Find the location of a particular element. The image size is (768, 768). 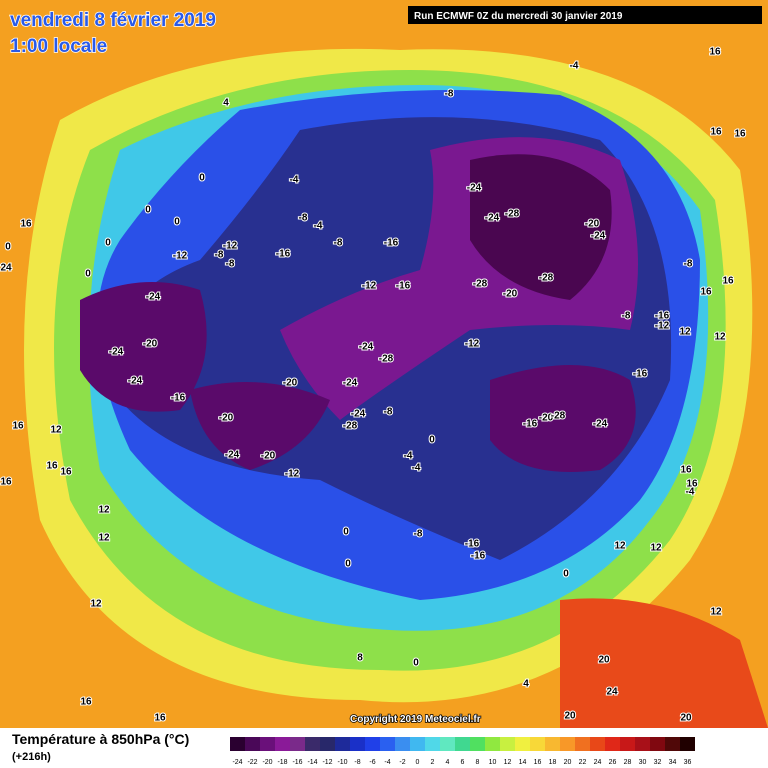

legend-tick-label: 10 is located at coordinates (493, 762).